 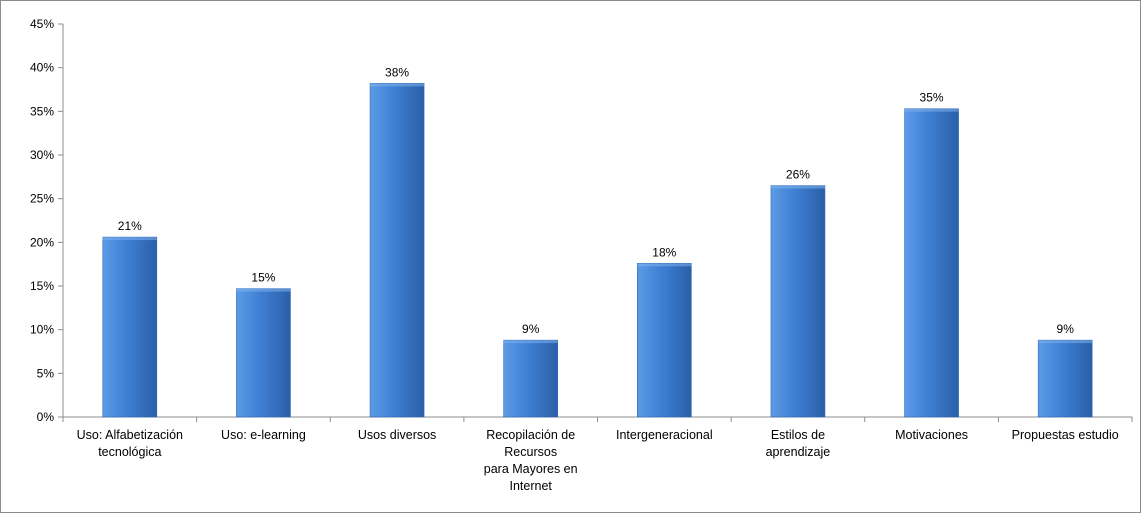 I want to click on y-tick-label: 30%, so click(x=42, y=155).